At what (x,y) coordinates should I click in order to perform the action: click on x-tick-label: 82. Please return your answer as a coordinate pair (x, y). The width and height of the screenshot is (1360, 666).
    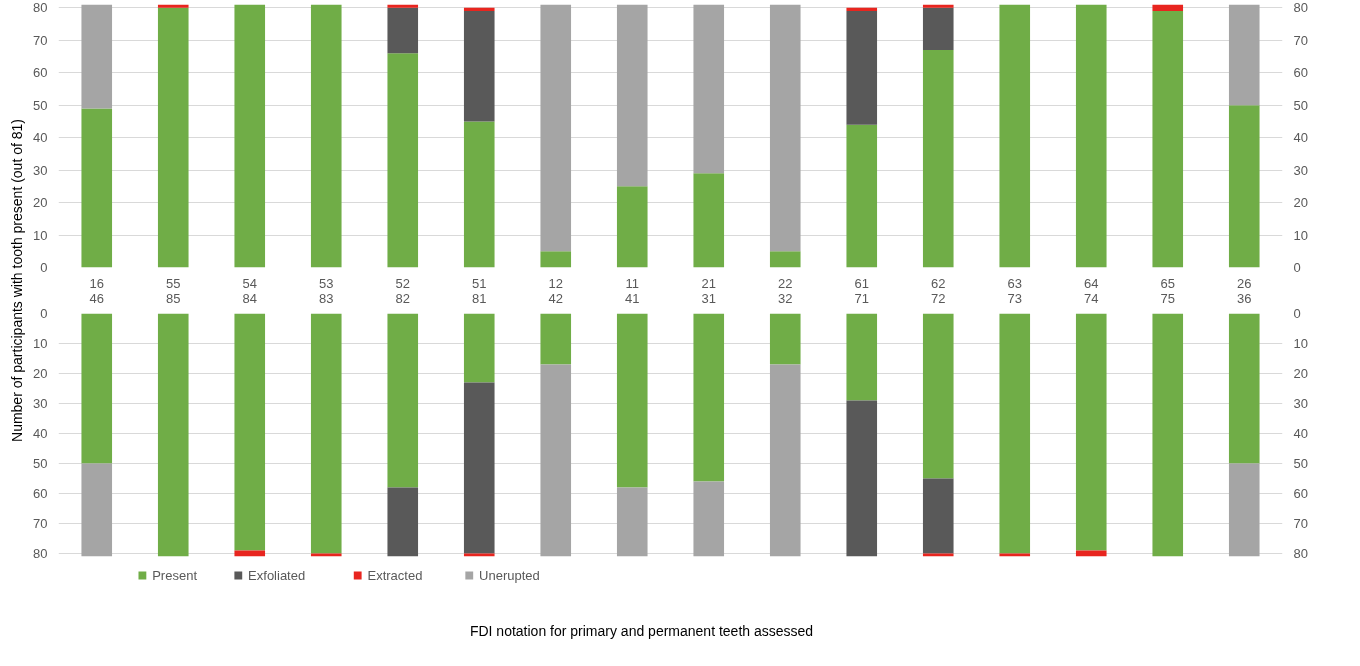
    Looking at the image, I should click on (402, 298).